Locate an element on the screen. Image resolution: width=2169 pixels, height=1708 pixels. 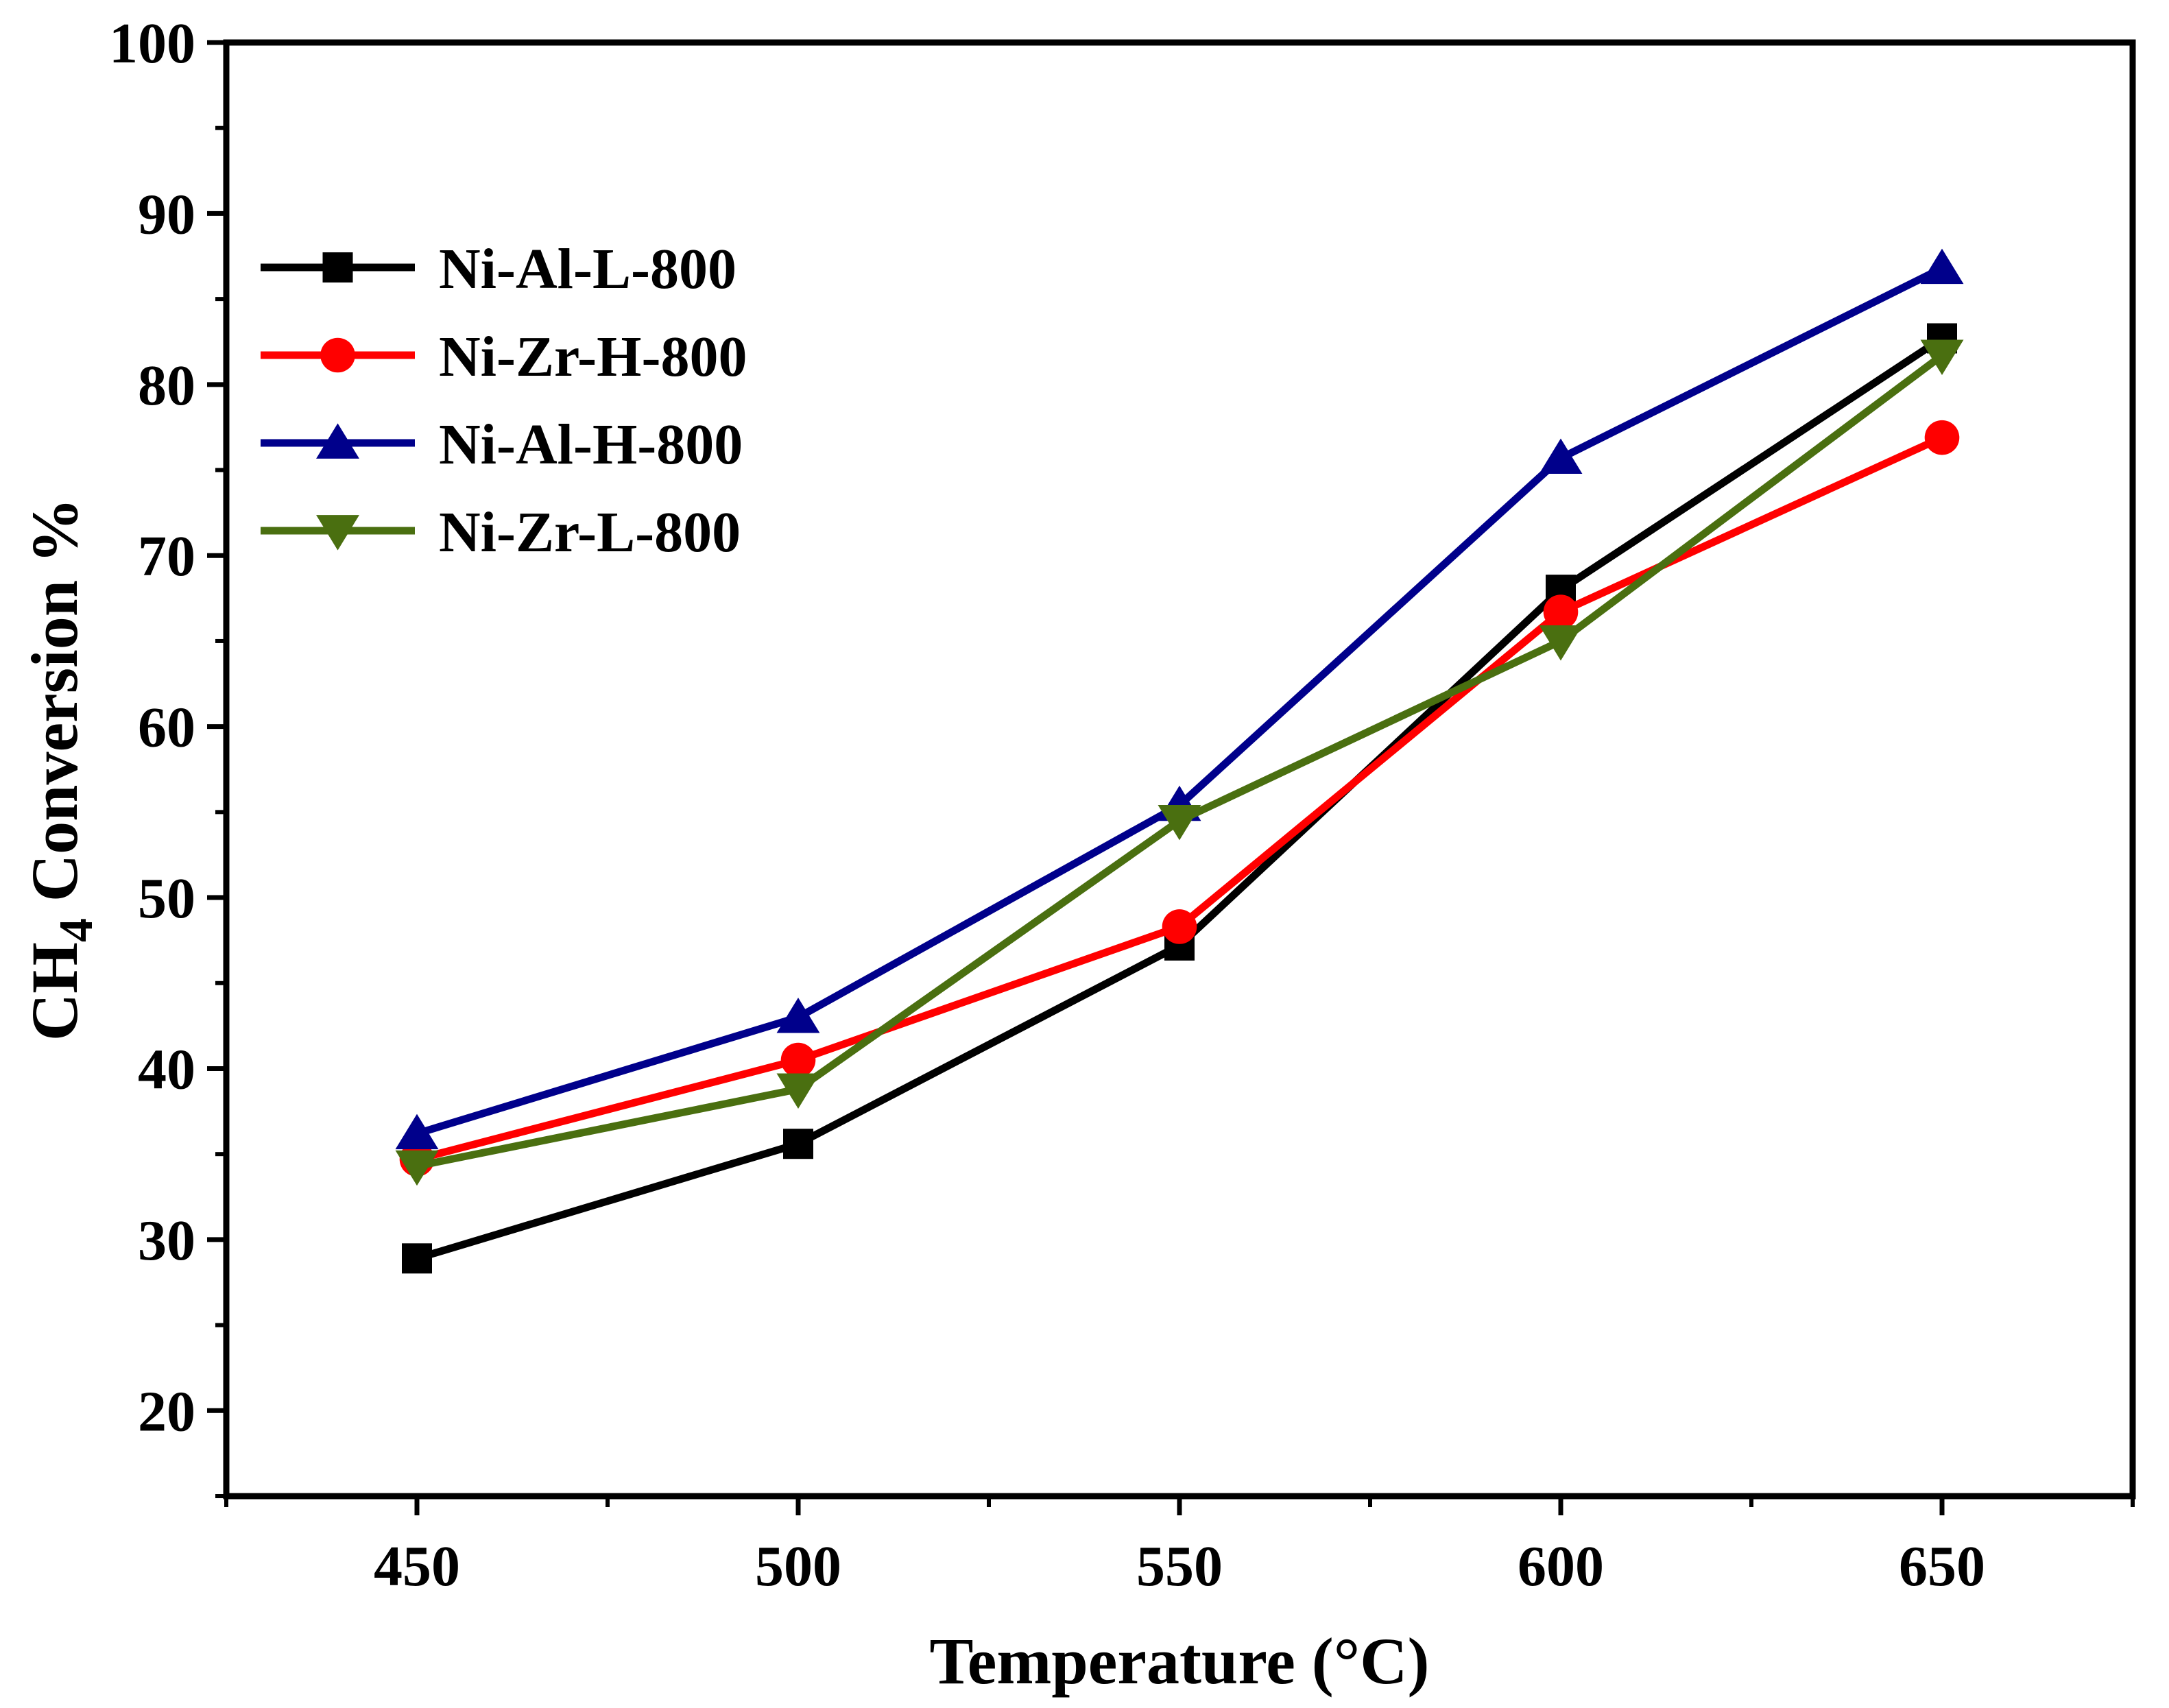
y-tick-label: 50 is located at coordinates (166, 899).